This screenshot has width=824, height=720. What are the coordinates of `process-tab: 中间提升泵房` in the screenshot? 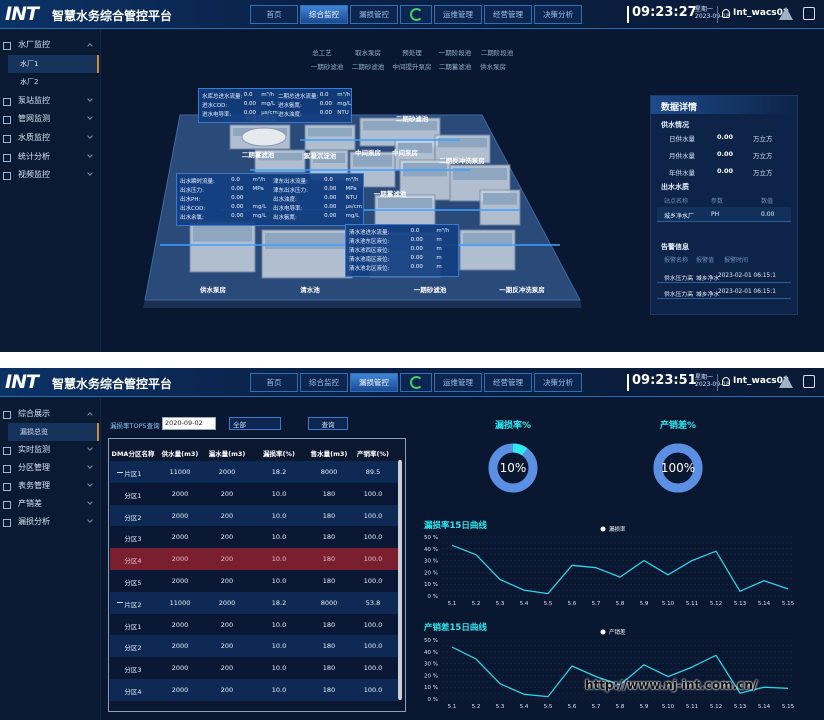 It's located at (412, 67).